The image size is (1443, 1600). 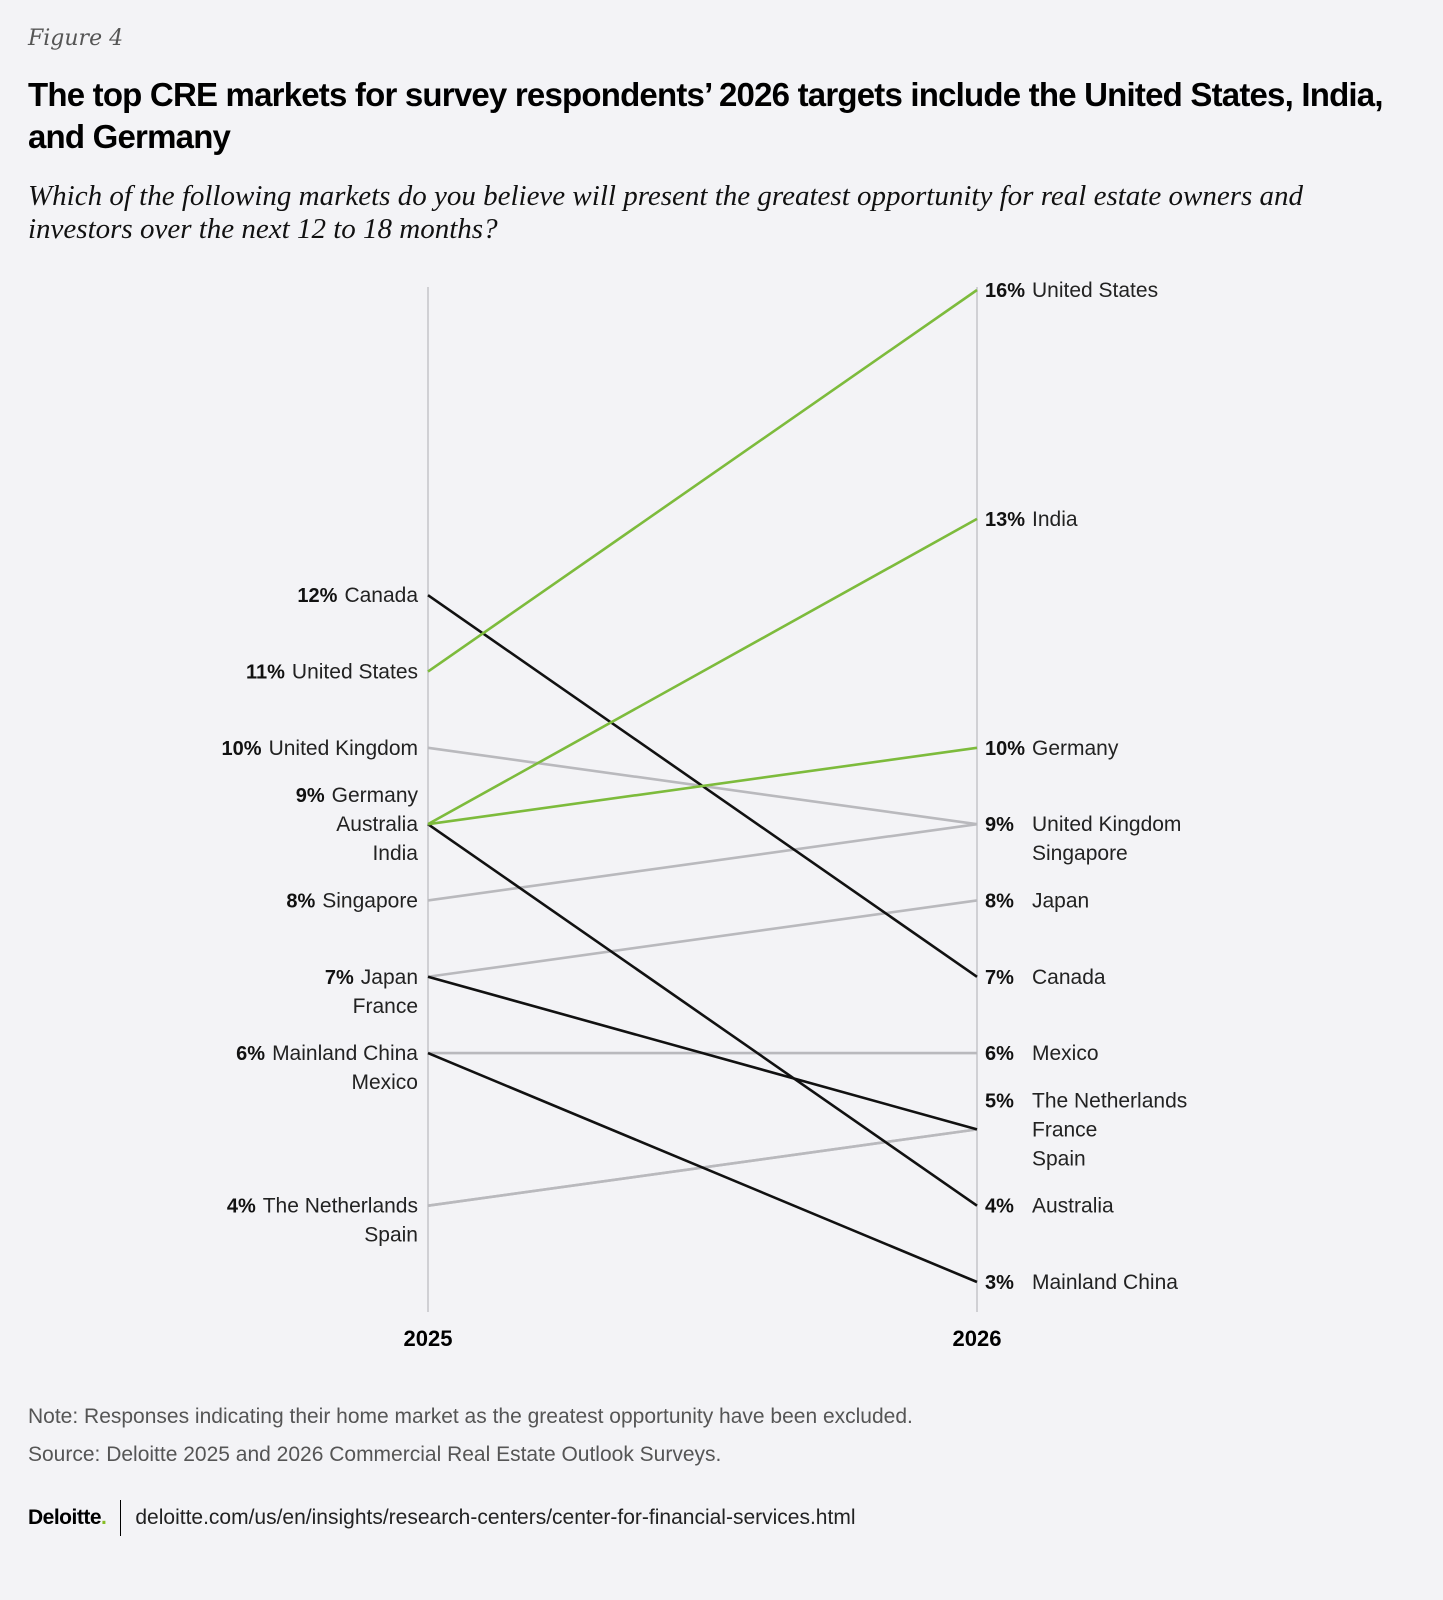 I want to click on x-tick-label: 2025, so click(x=428, y=1338).